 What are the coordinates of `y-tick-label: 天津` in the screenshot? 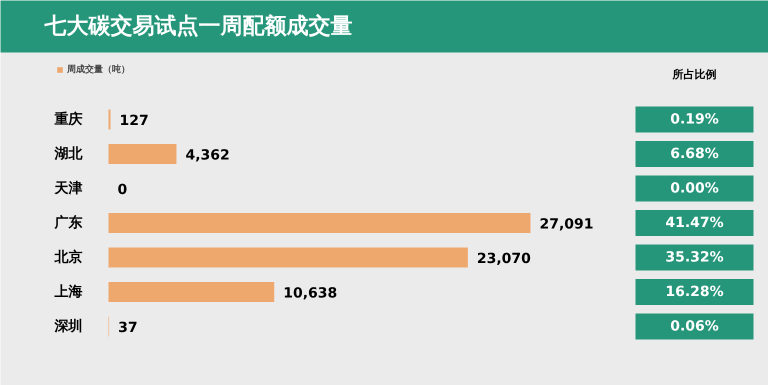 It's located at (68, 188).